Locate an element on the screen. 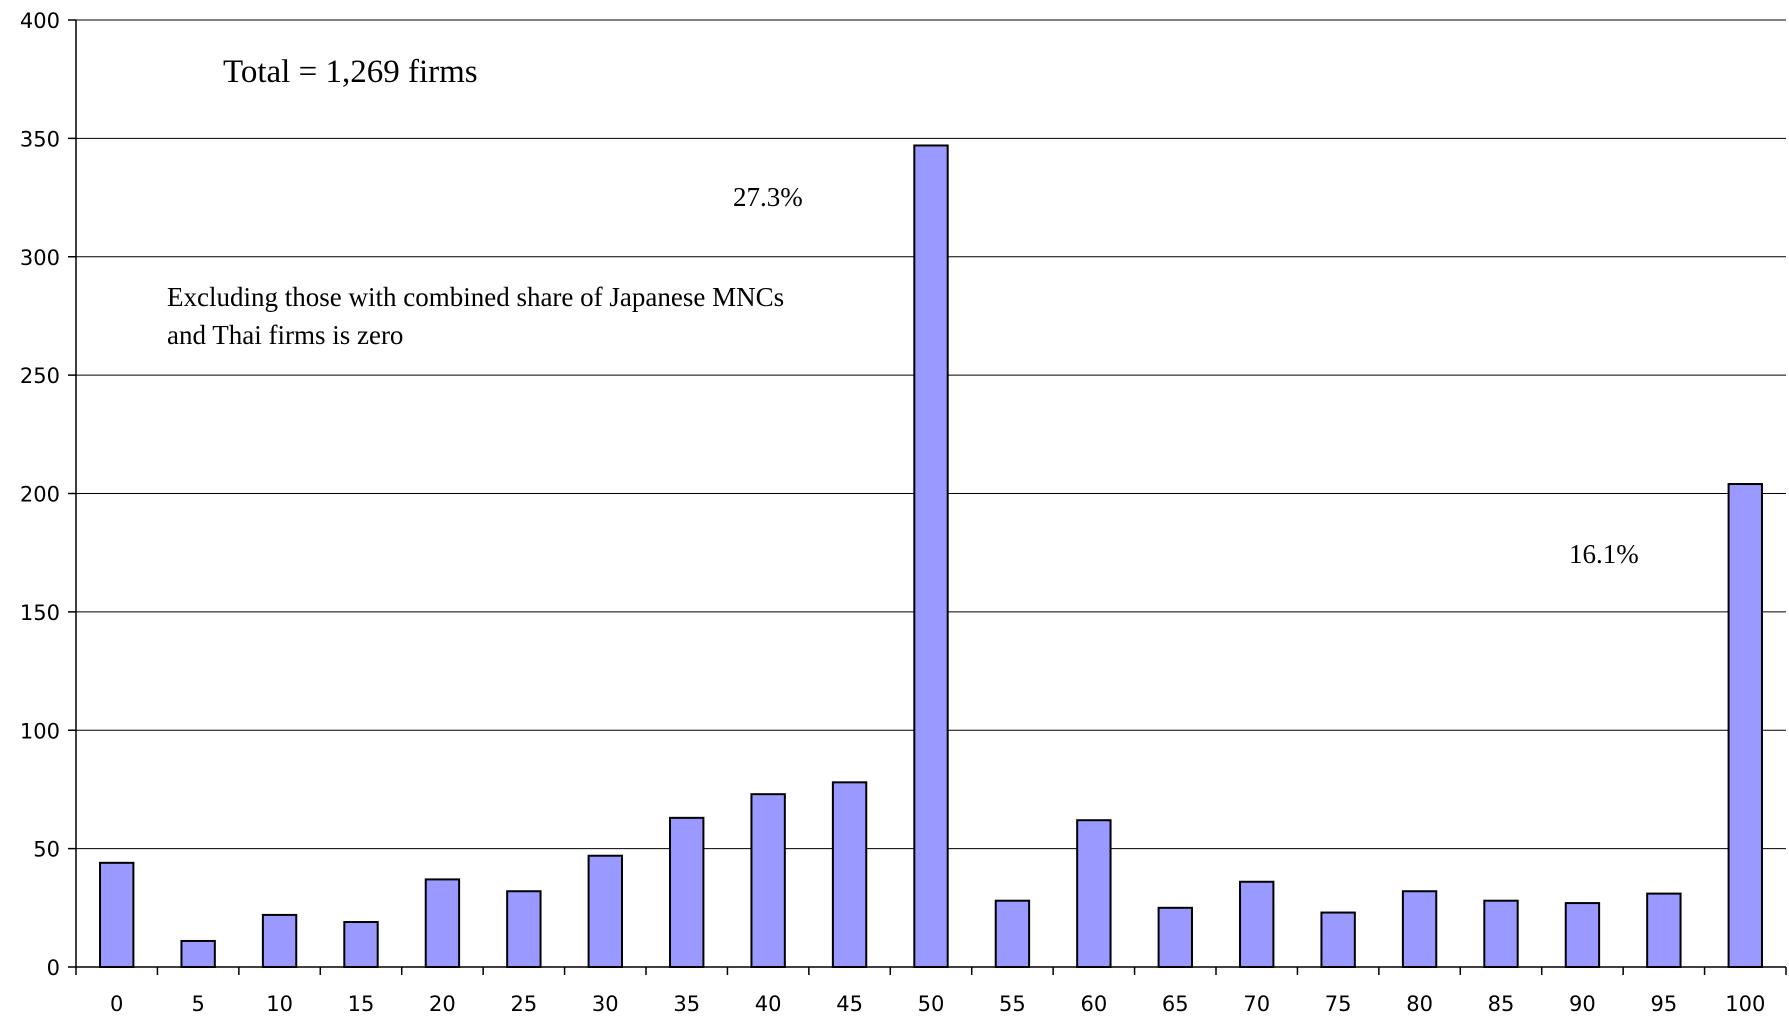 The height and width of the screenshot is (1018, 1789). x-tick-label: 35 is located at coordinates (686, 1004).